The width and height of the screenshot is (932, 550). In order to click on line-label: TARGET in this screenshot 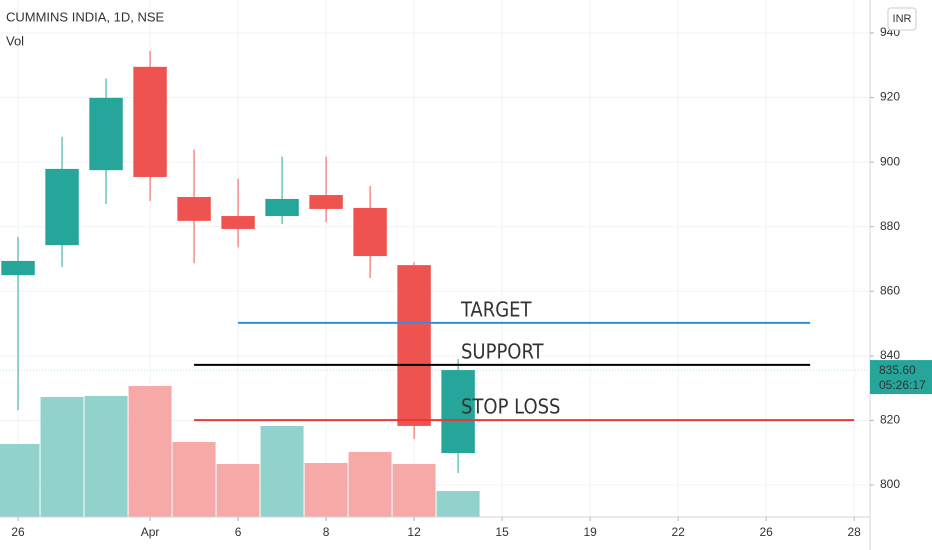, I will do `click(496, 309)`.